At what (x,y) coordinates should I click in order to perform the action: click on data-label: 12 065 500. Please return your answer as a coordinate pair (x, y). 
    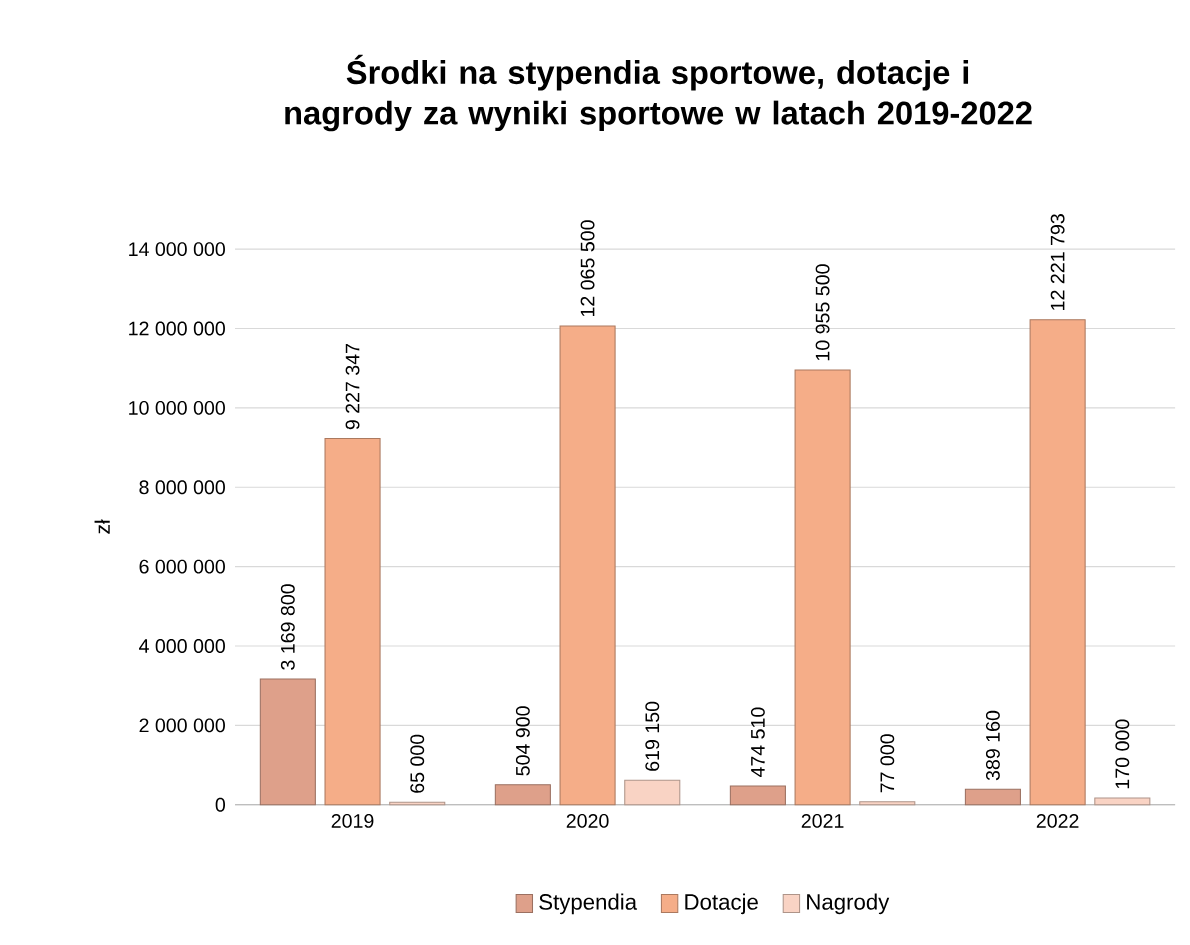
    Looking at the image, I should click on (587, 268).